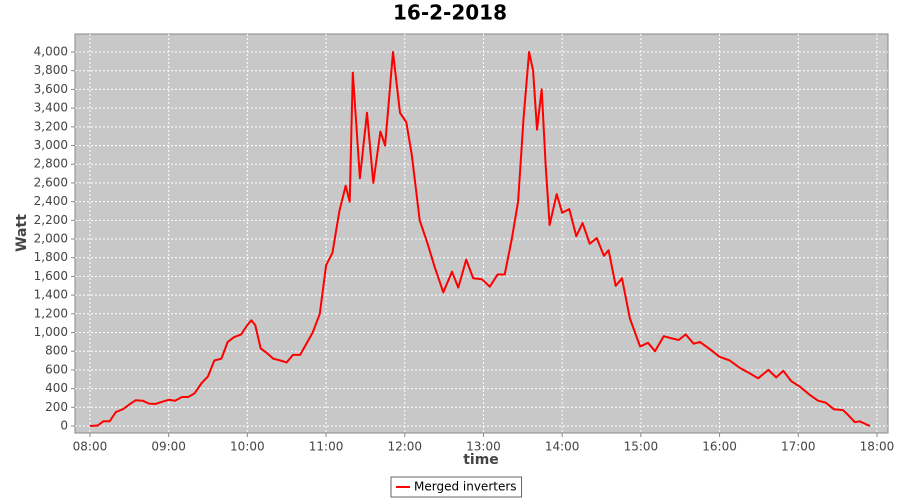 The image size is (900, 500). What do you see at coordinates (404, 447) in the screenshot?
I see `x-tick-label: 12:00` at bounding box center [404, 447].